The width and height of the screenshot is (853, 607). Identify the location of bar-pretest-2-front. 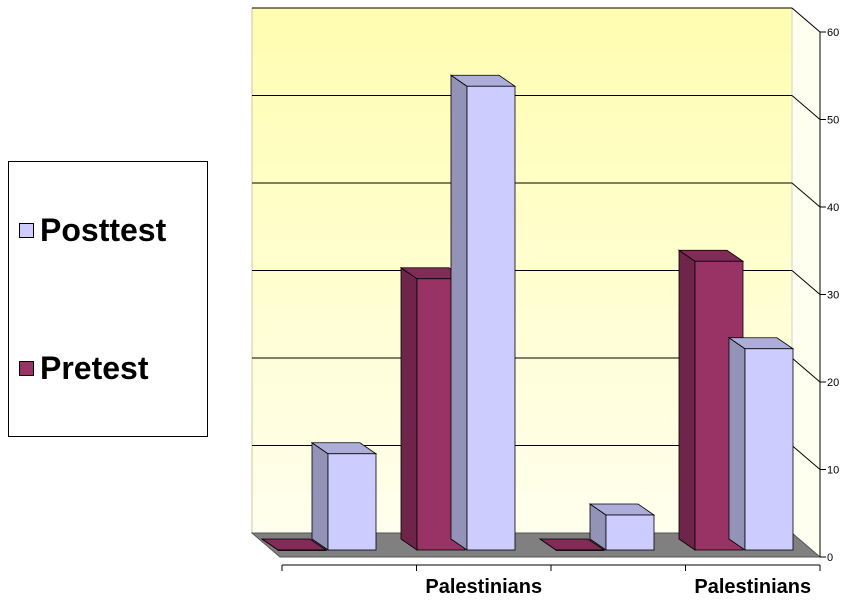
(580, 550).